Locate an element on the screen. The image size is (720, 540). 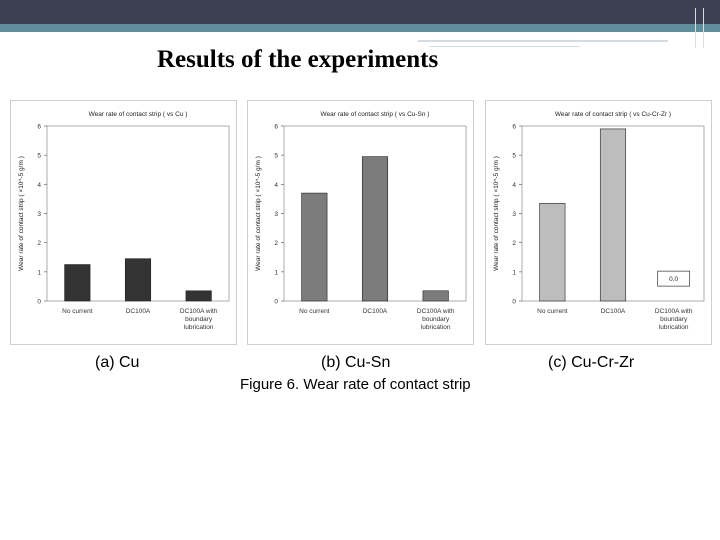
slide-header-bar is located at coordinates (360, 24).